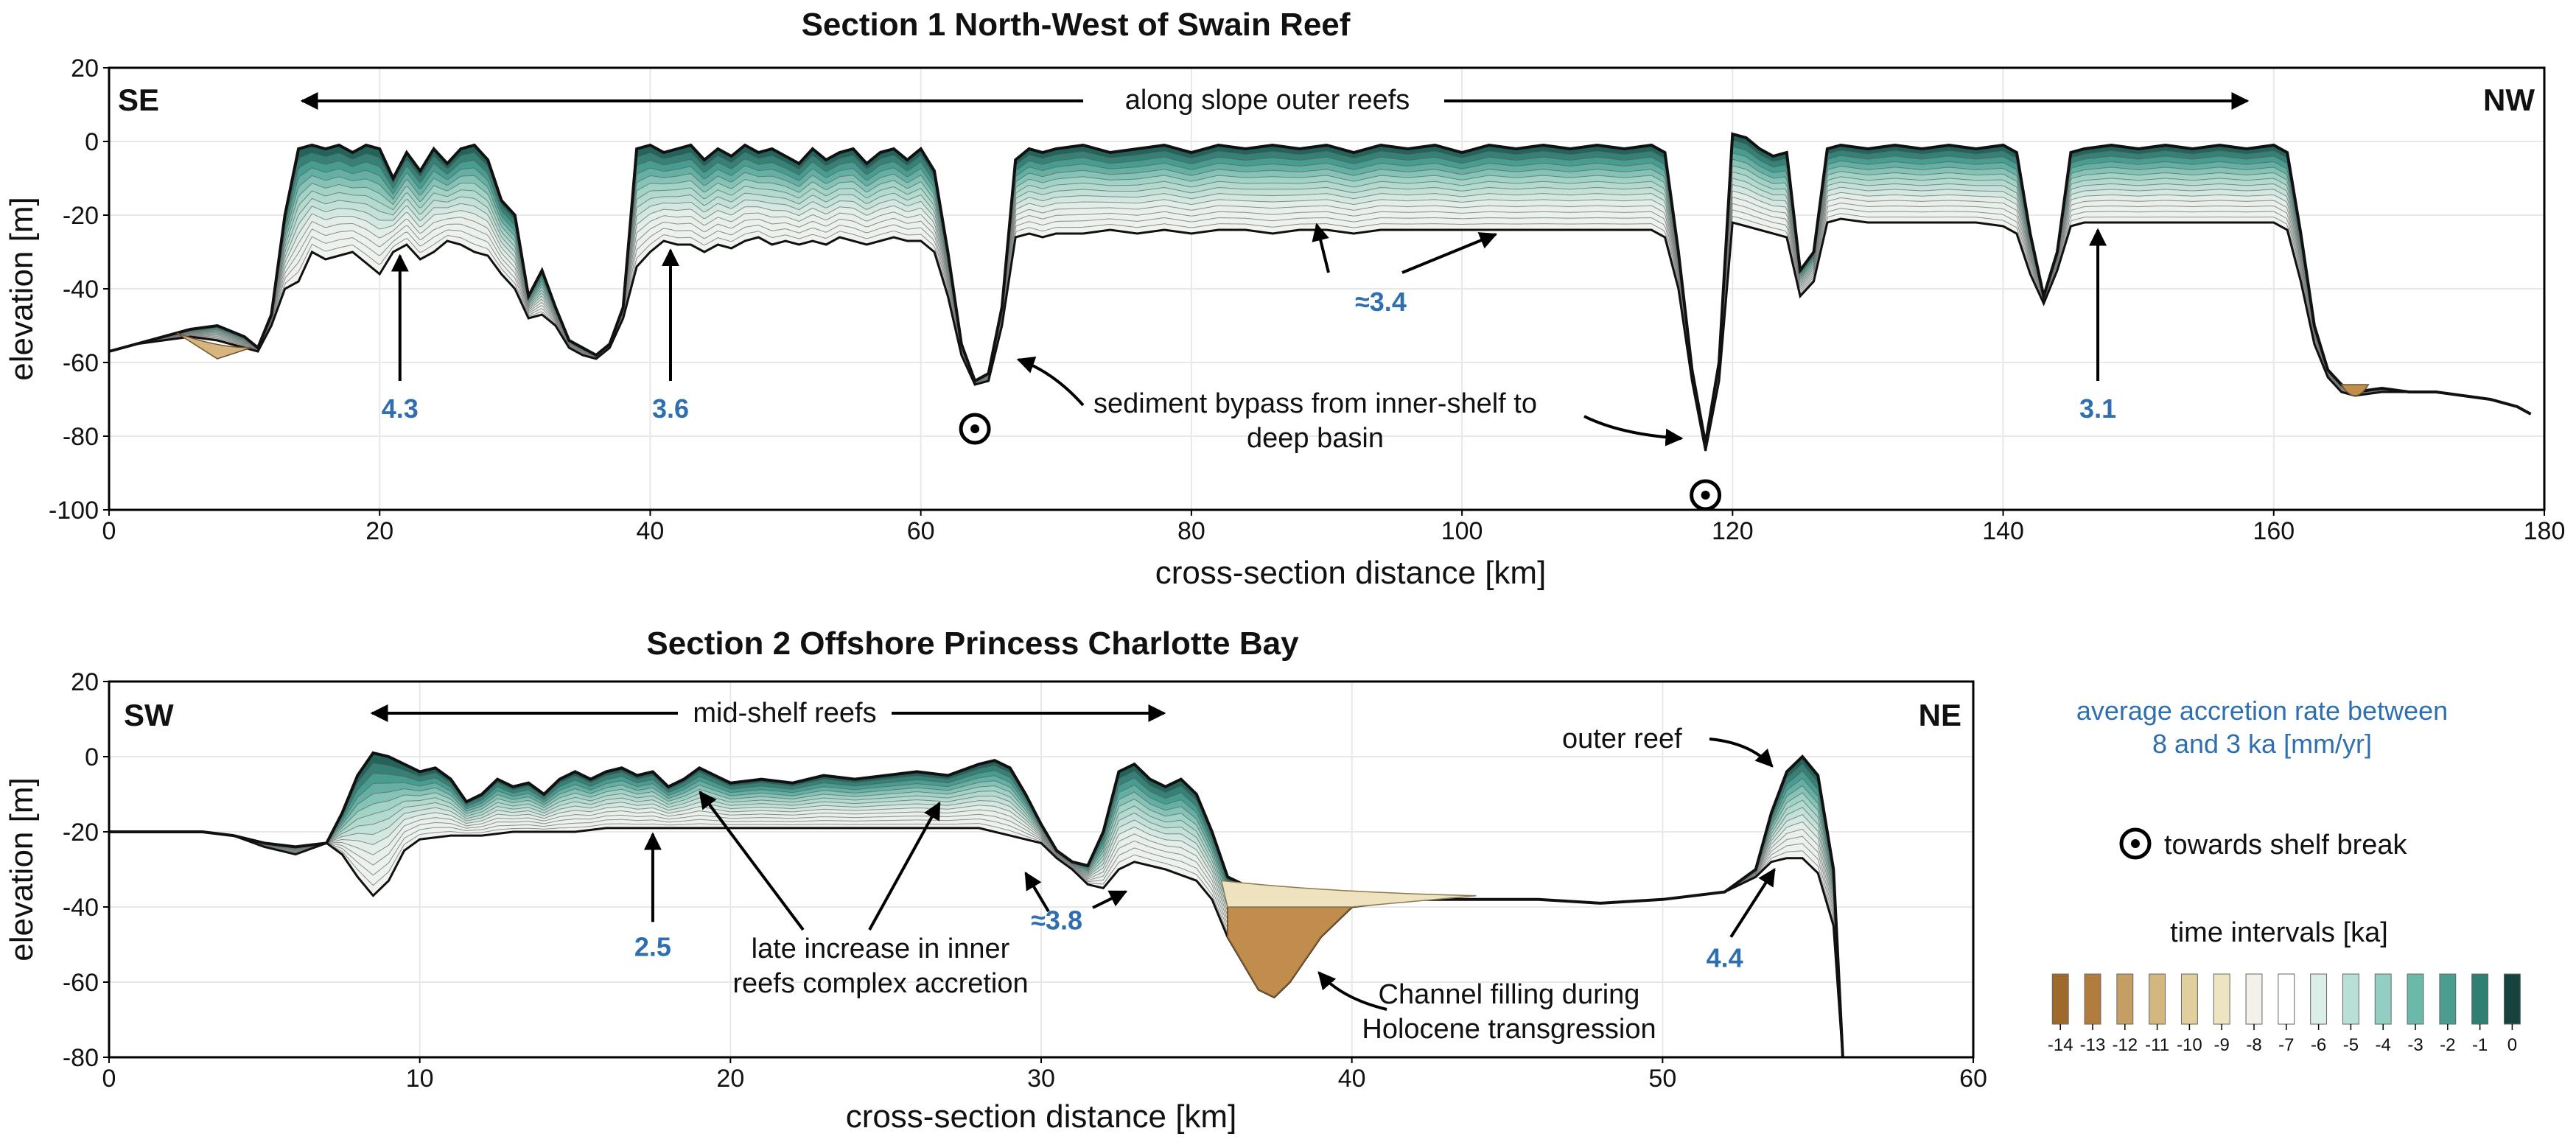 The height and width of the screenshot is (1142, 2576). Describe the element at coordinates (2286, 1045) in the screenshot. I see `colorbar-label: -7` at that location.